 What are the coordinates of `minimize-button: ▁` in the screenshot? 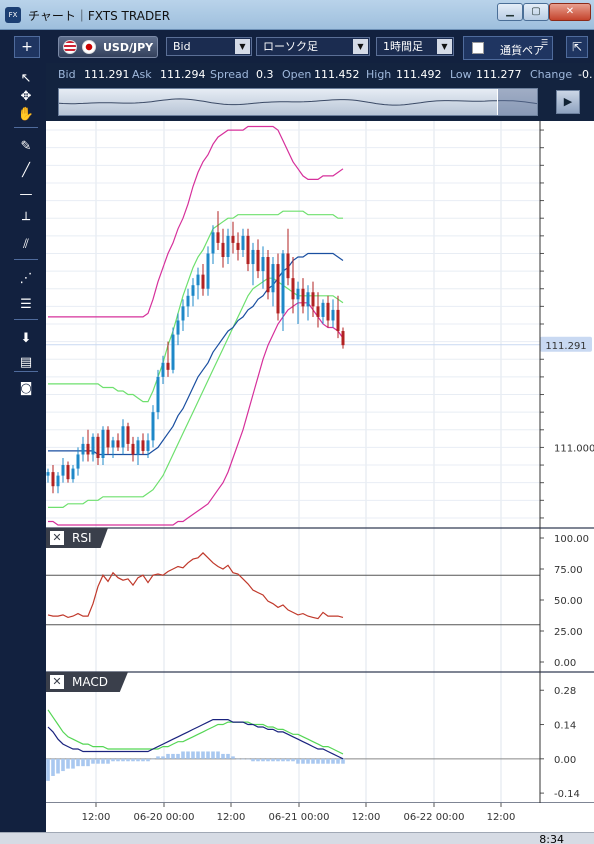 It's located at (510, 12).